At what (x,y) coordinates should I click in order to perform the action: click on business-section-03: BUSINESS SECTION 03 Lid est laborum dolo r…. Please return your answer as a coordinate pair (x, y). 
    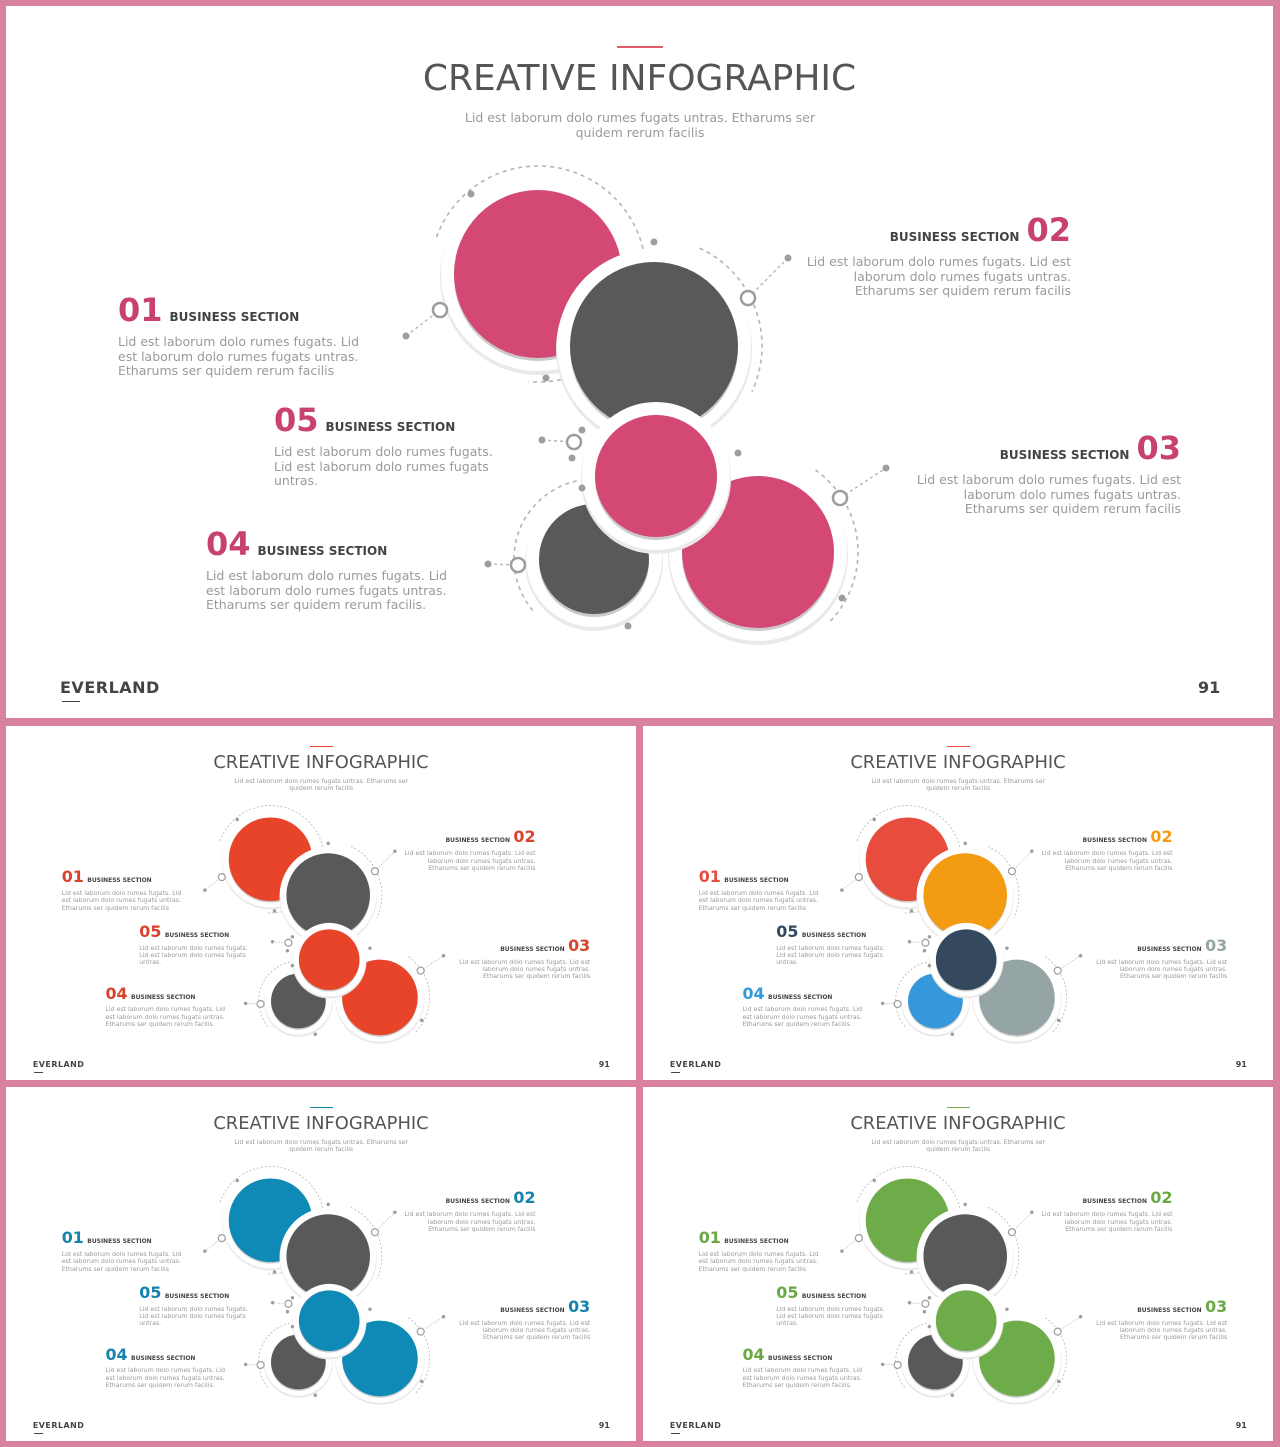
    Looking at the image, I should click on (512, 958).